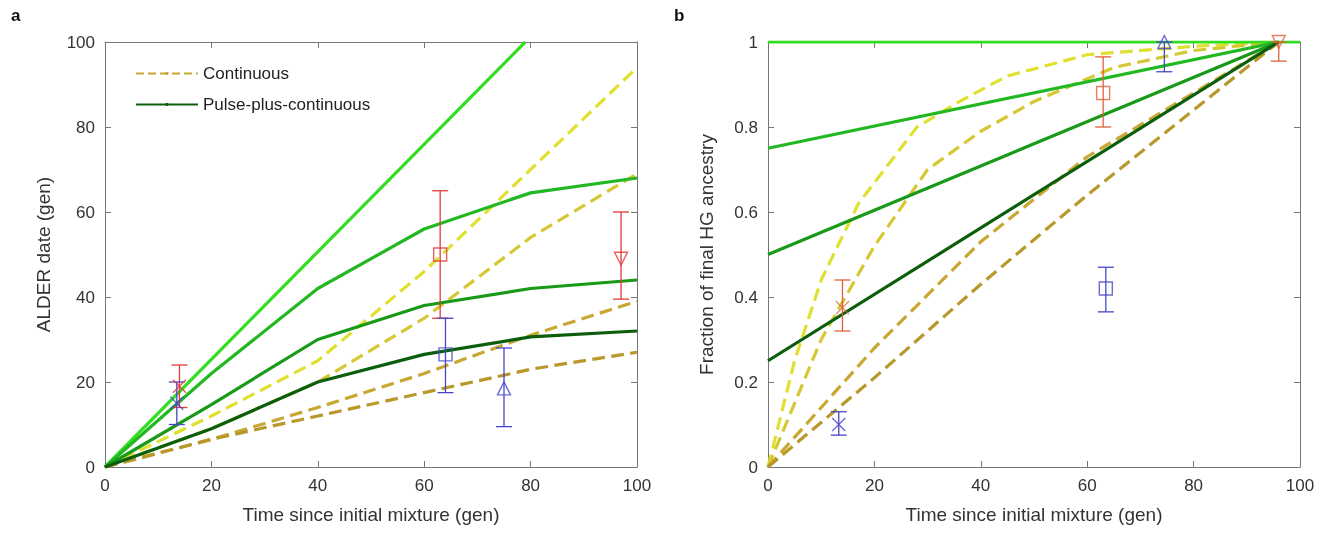 The height and width of the screenshot is (551, 1326). Describe the element at coordinates (746, 212) in the screenshot. I see `y-tick-label: 0.6` at that location.